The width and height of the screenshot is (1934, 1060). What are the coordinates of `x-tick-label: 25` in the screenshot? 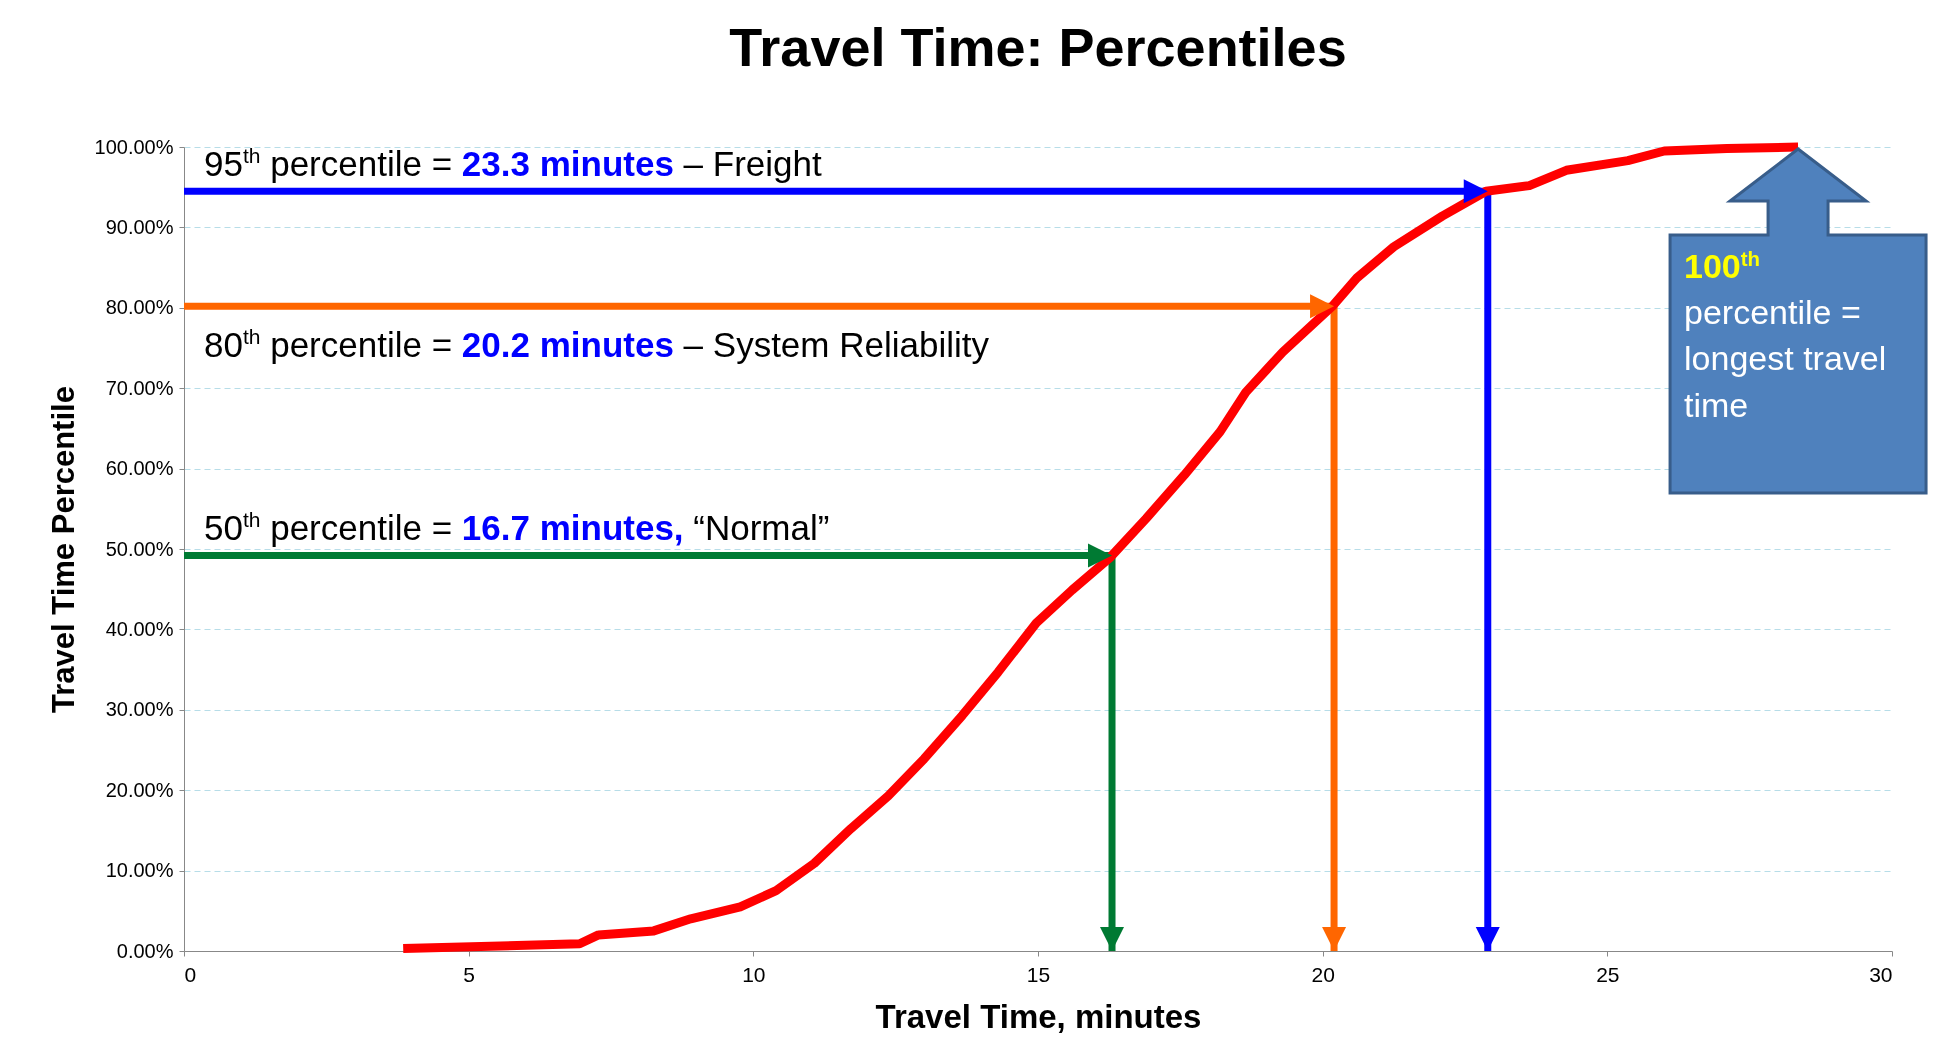 It's located at (1608, 974).